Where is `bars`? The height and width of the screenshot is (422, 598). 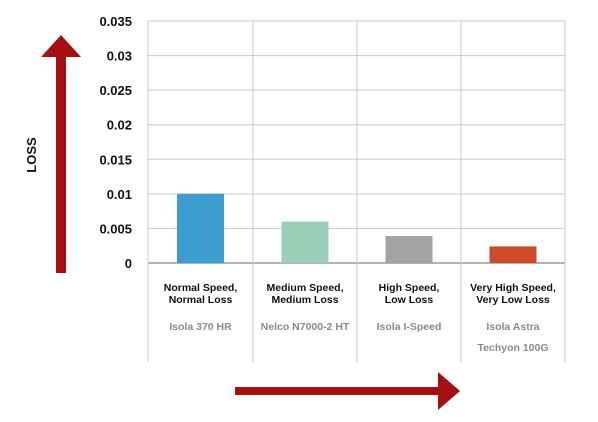 bars is located at coordinates (357, 228).